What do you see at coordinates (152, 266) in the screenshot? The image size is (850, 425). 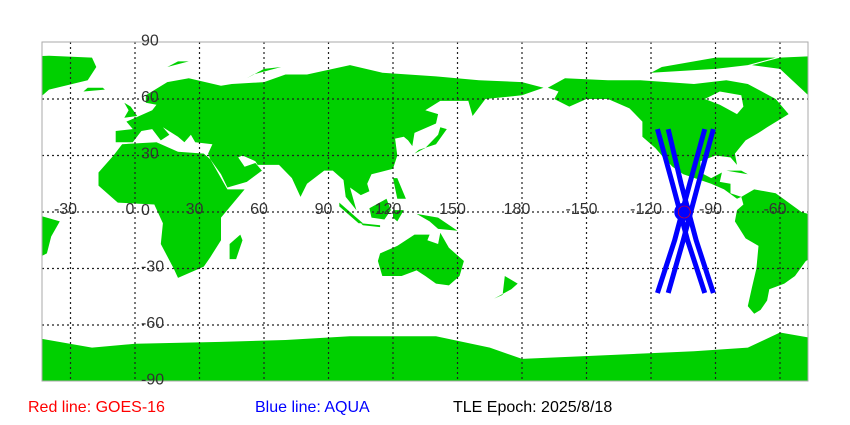 I see `latitude-label: -30` at bounding box center [152, 266].